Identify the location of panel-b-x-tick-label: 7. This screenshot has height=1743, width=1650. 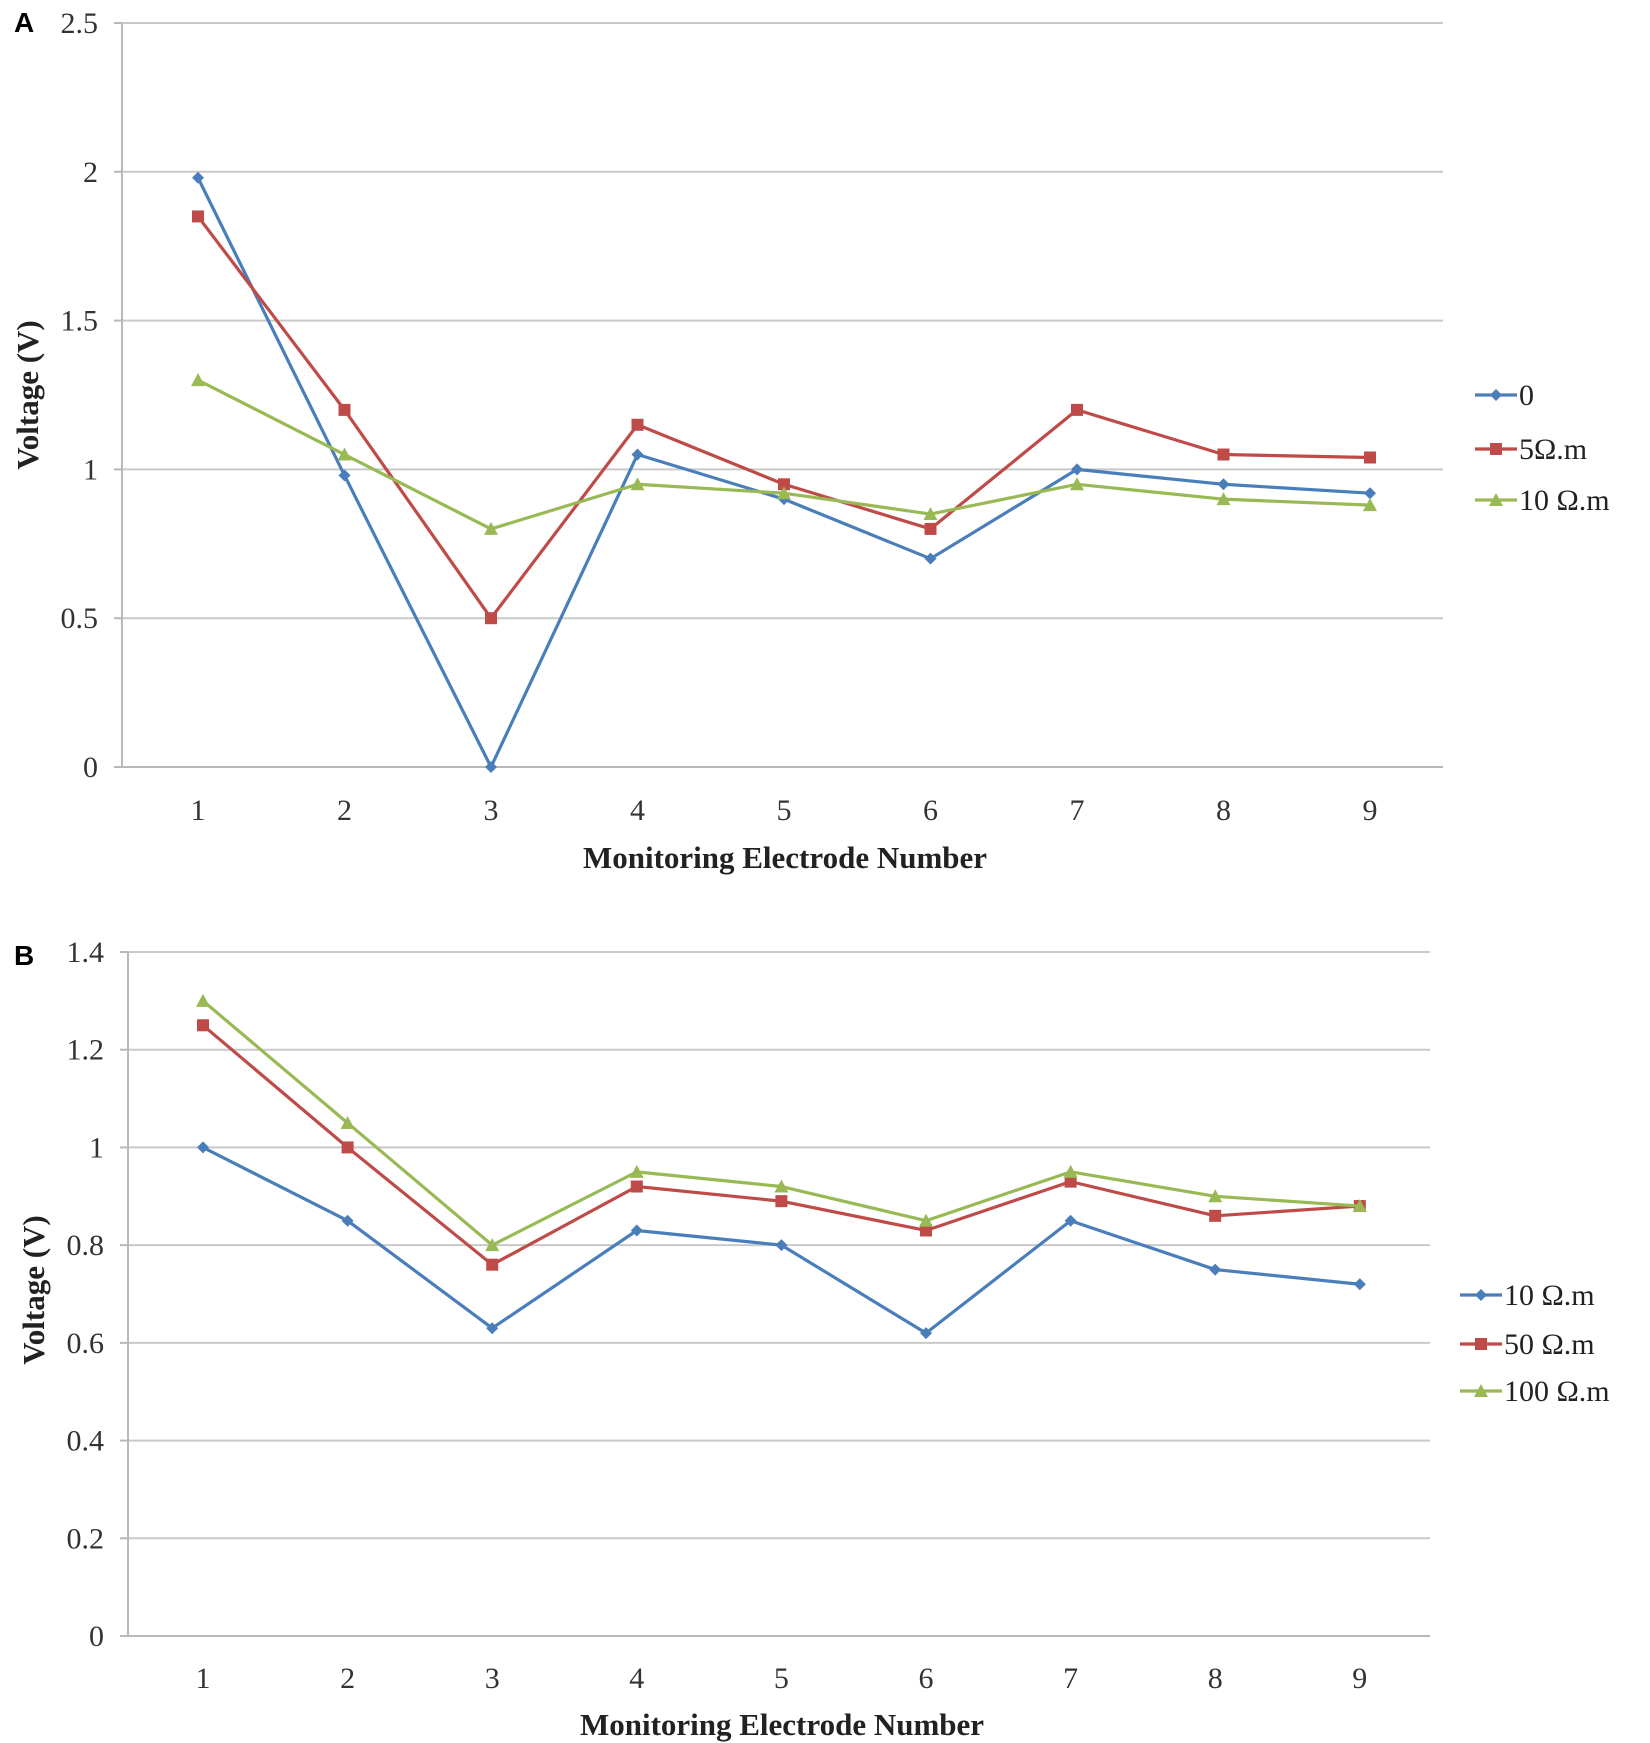
(1070, 1678).